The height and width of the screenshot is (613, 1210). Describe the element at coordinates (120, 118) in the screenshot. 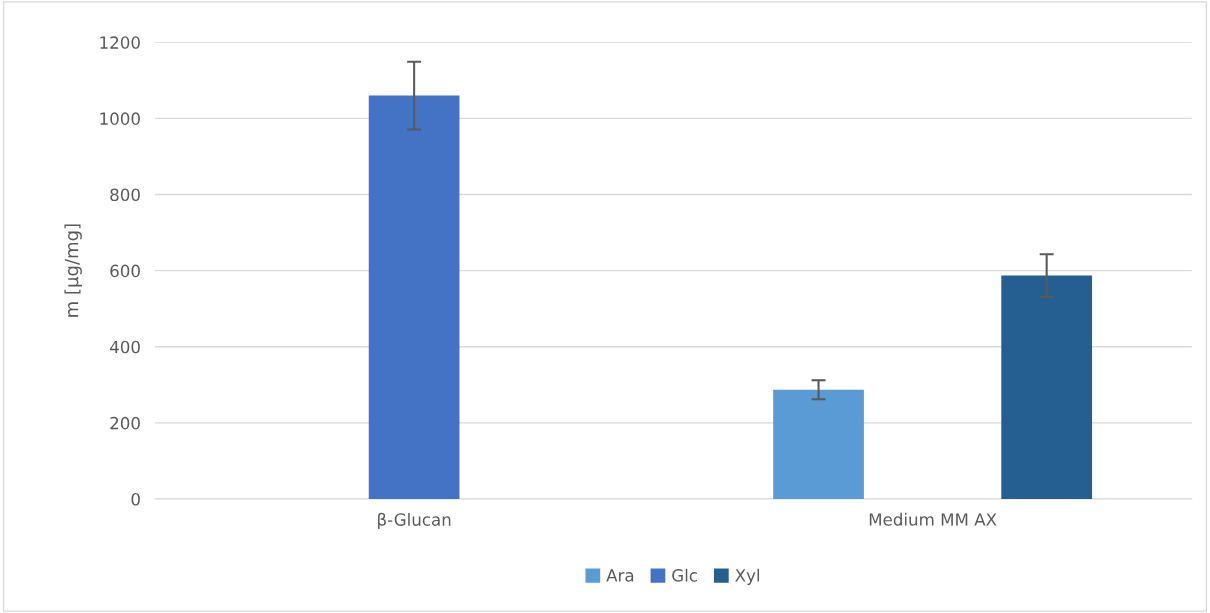

I see `y-tick-label: 1000` at that location.